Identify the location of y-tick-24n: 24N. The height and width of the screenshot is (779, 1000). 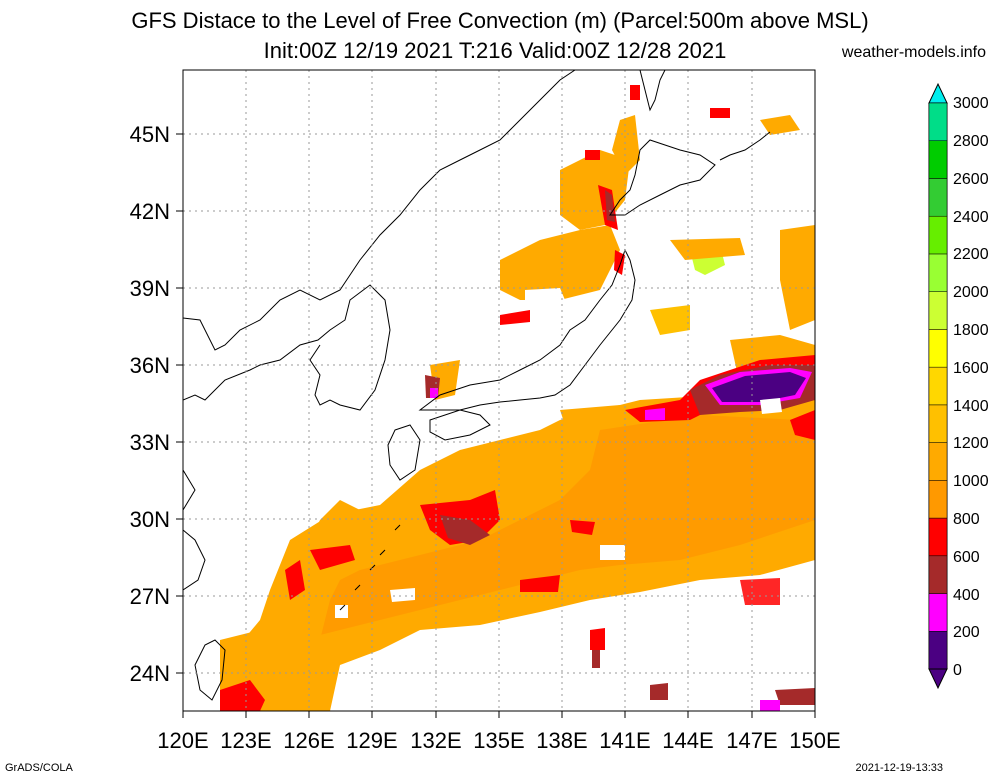
(150, 673).